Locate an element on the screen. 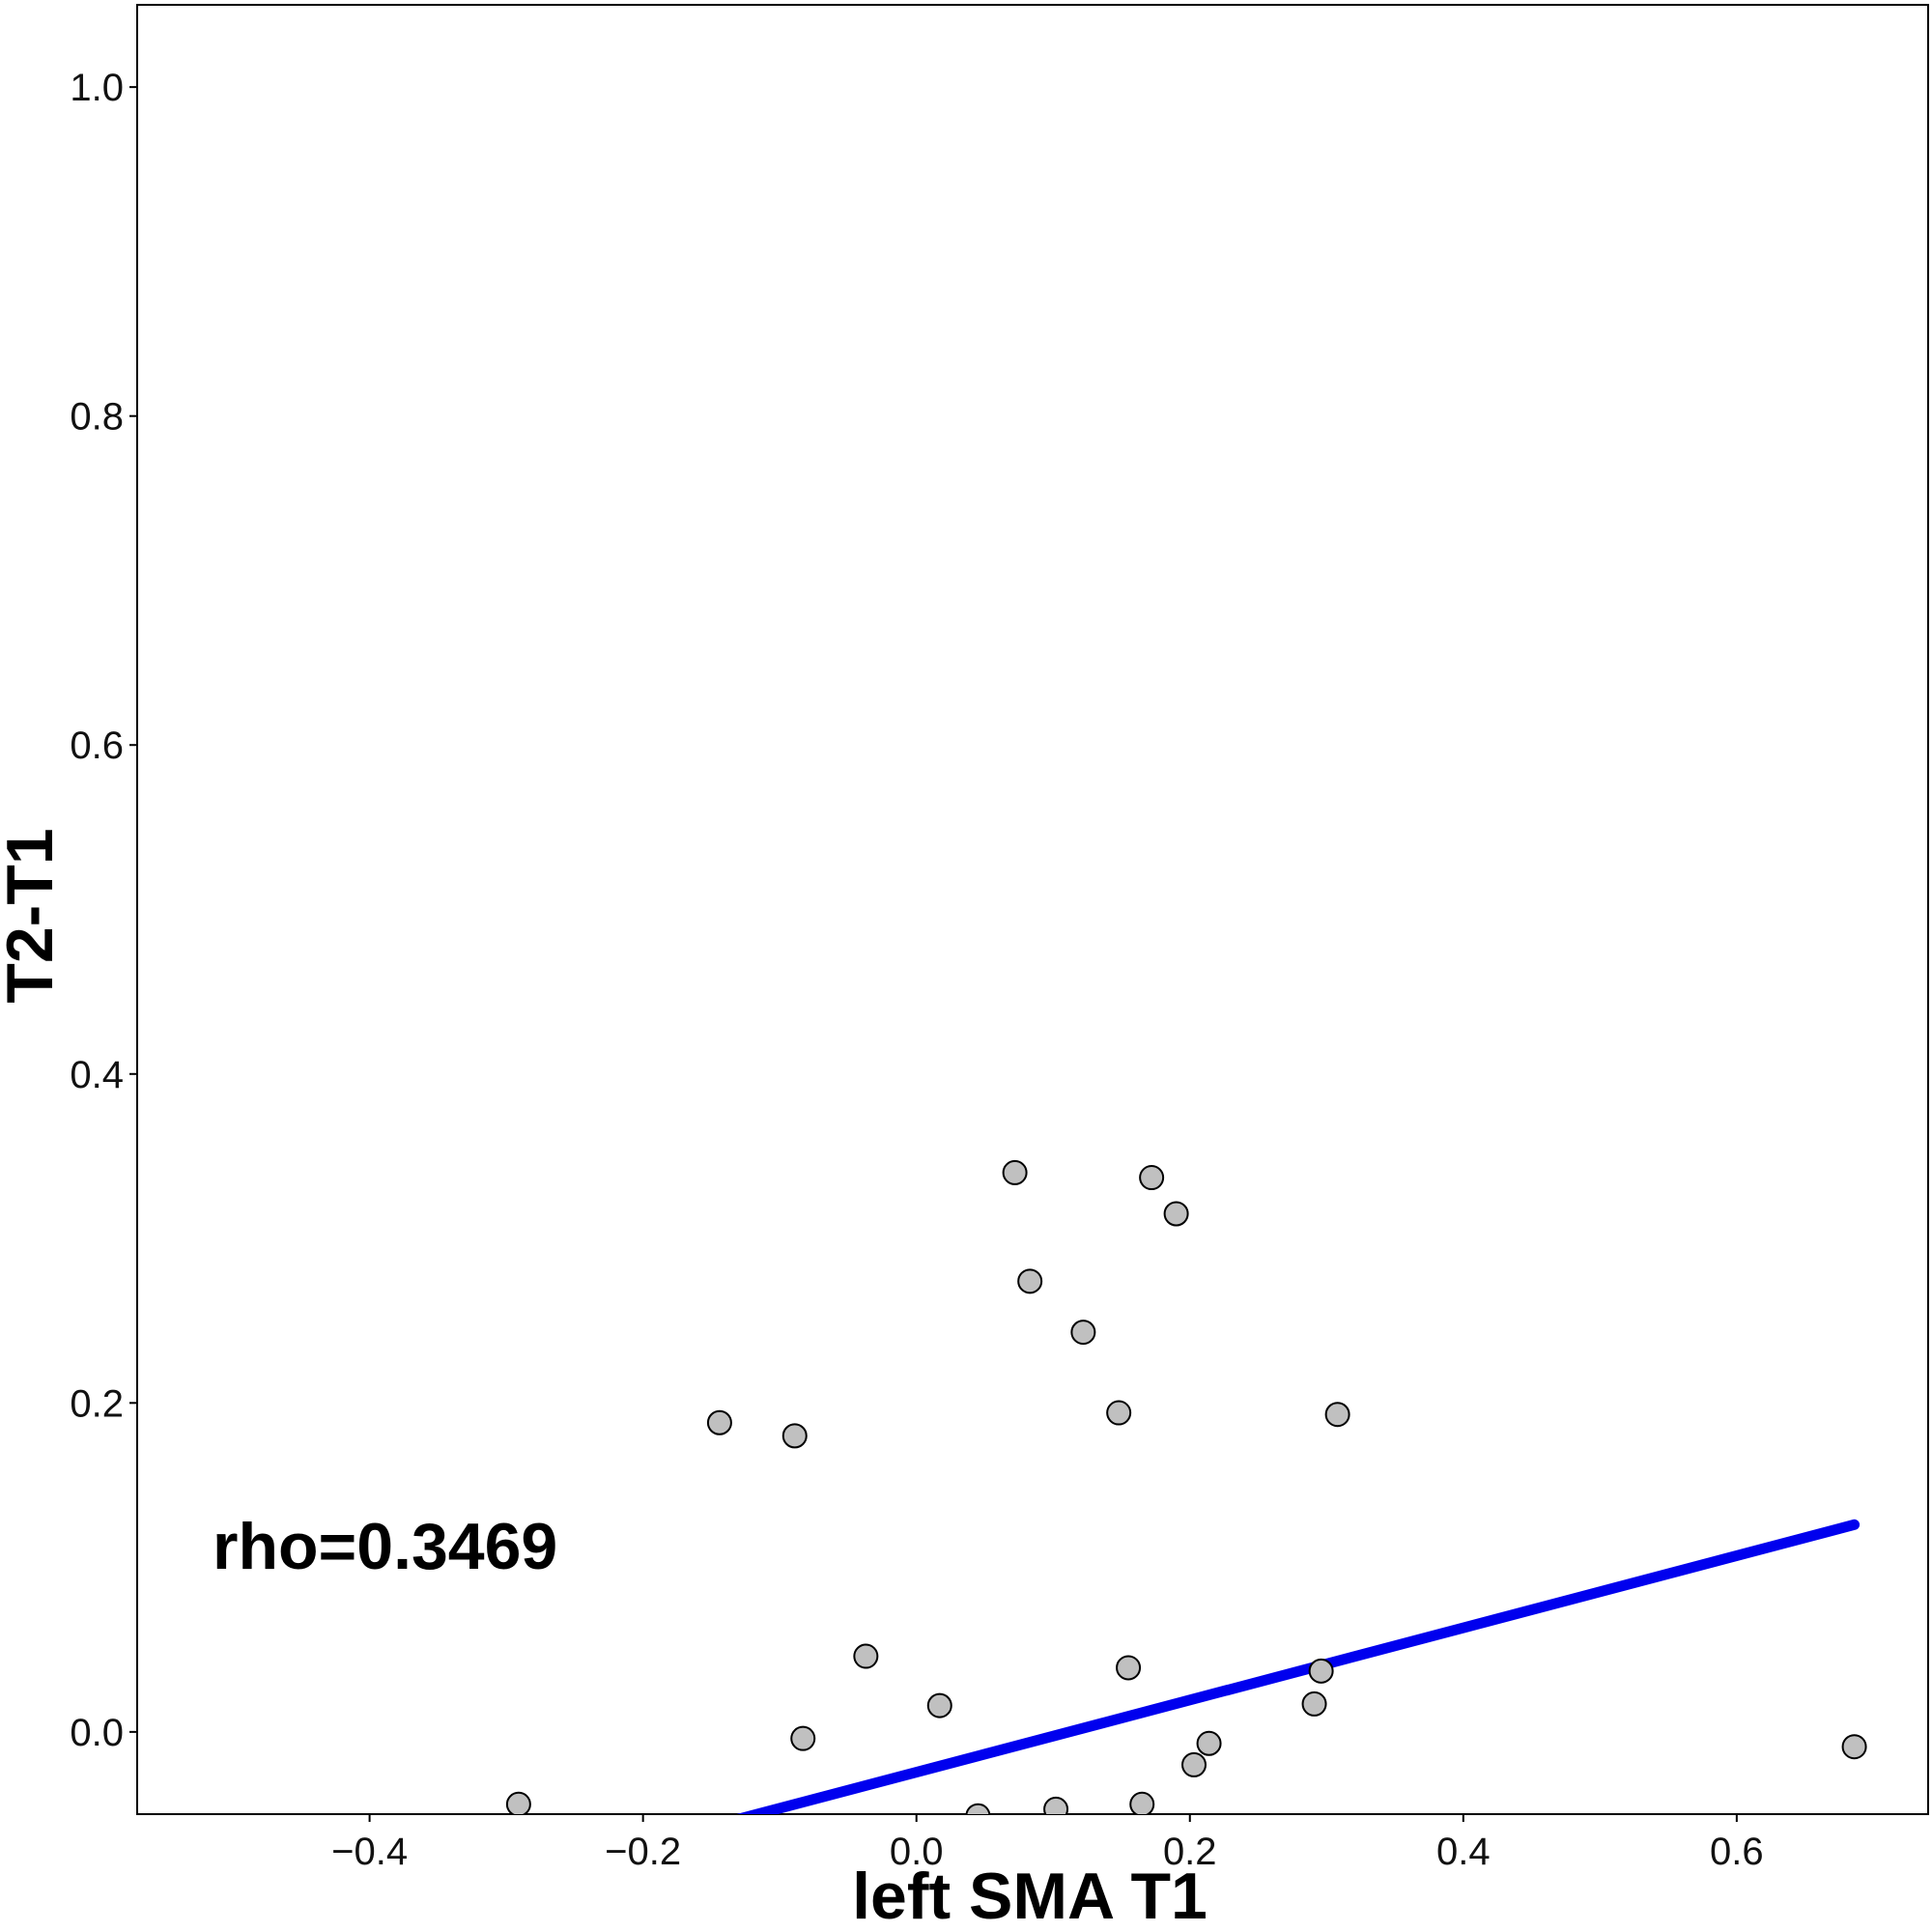 Image resolution: width=1932 pixels, height=1932 pixels. x-tick-label: 0.6 is located at coordinates (1737, 1852).